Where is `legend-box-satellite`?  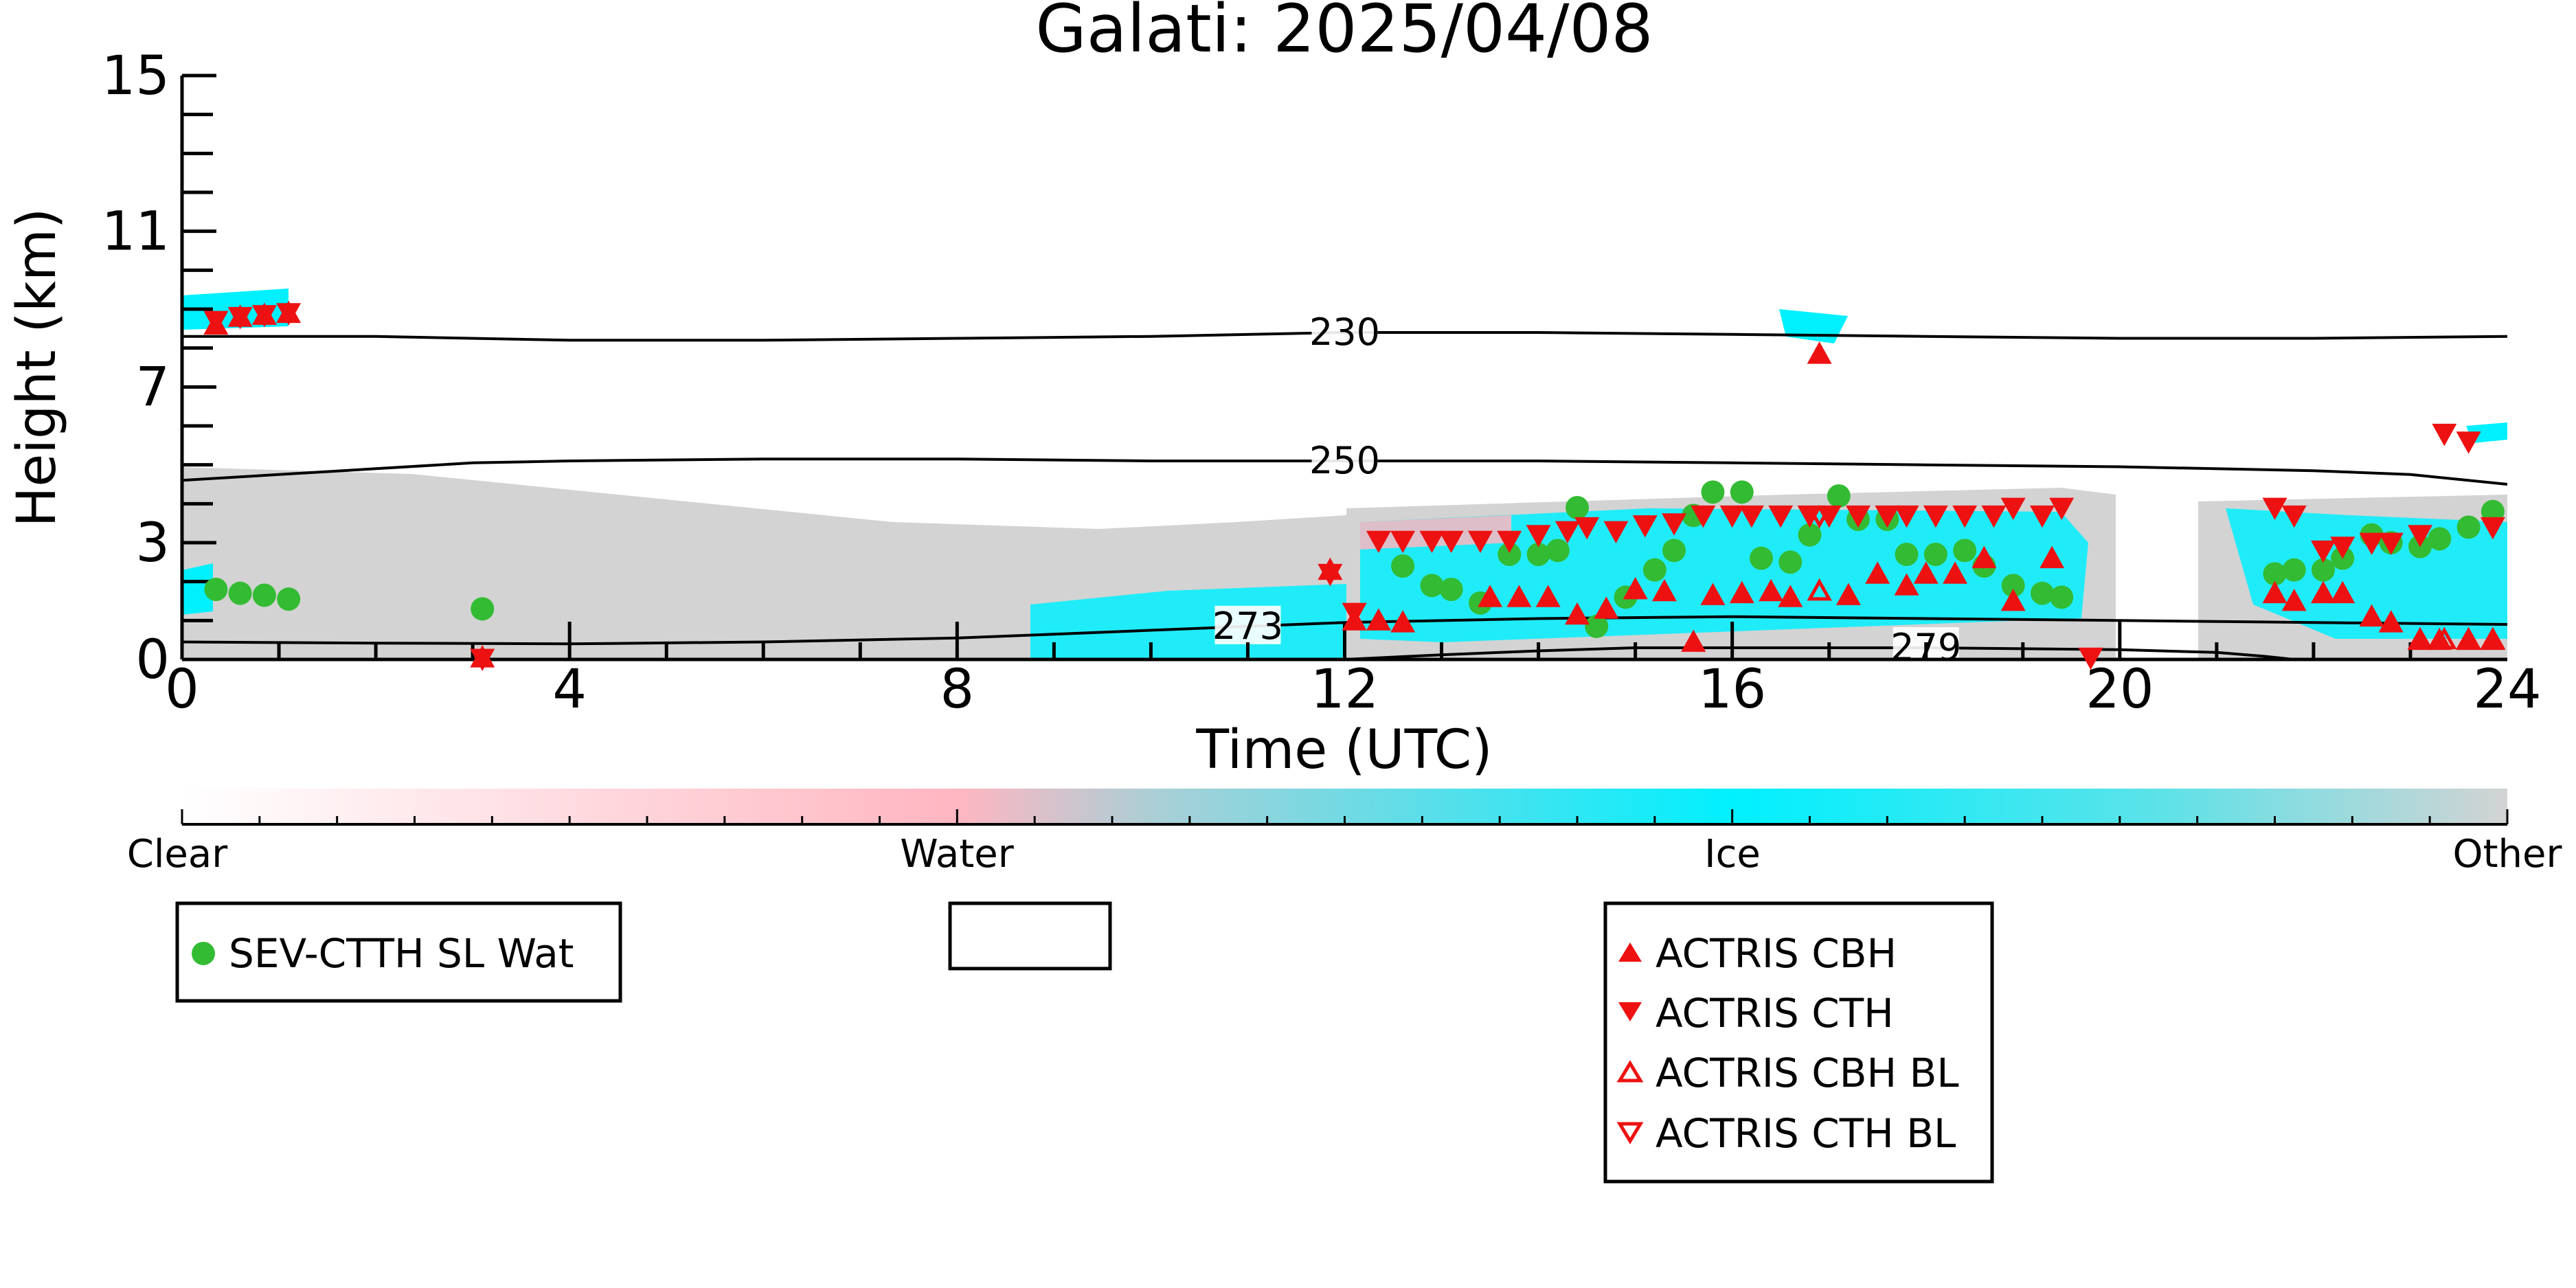
legend-box-satellite is located at coordinates (398, 952).